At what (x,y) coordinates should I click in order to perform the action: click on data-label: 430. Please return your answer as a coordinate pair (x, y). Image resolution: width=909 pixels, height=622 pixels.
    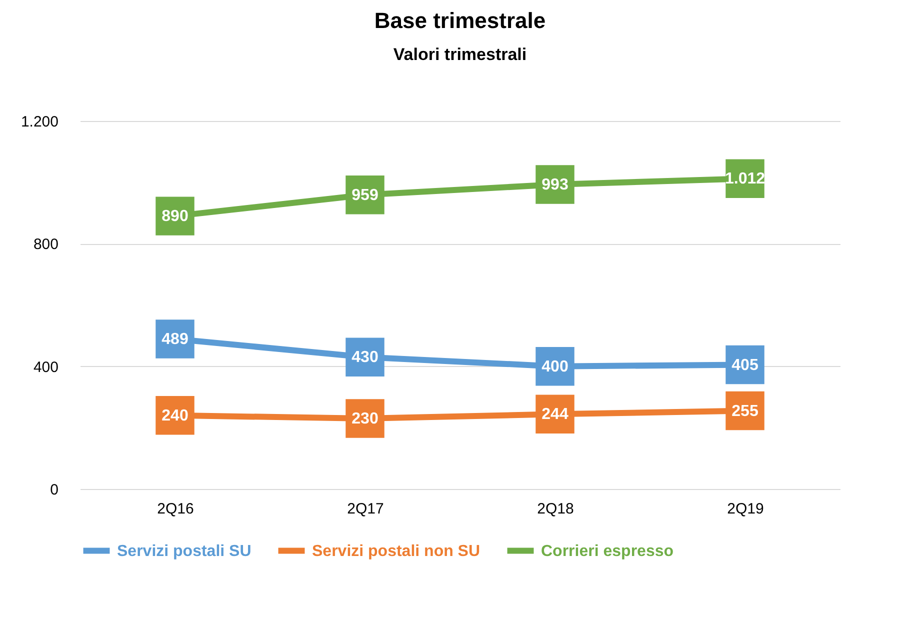
    Looking at the image, I should click on (365, 357).